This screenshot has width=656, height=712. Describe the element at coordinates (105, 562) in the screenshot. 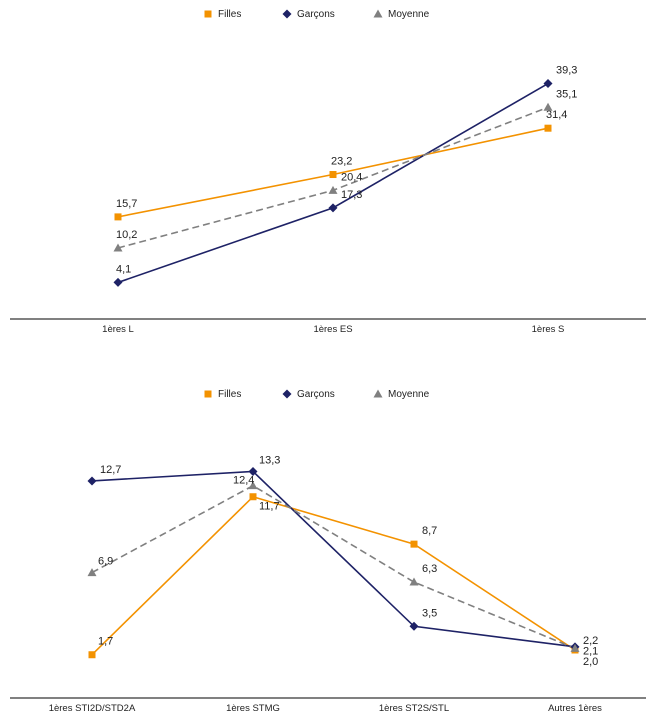

I see `data-label-moyenne: 6,9` at that location.